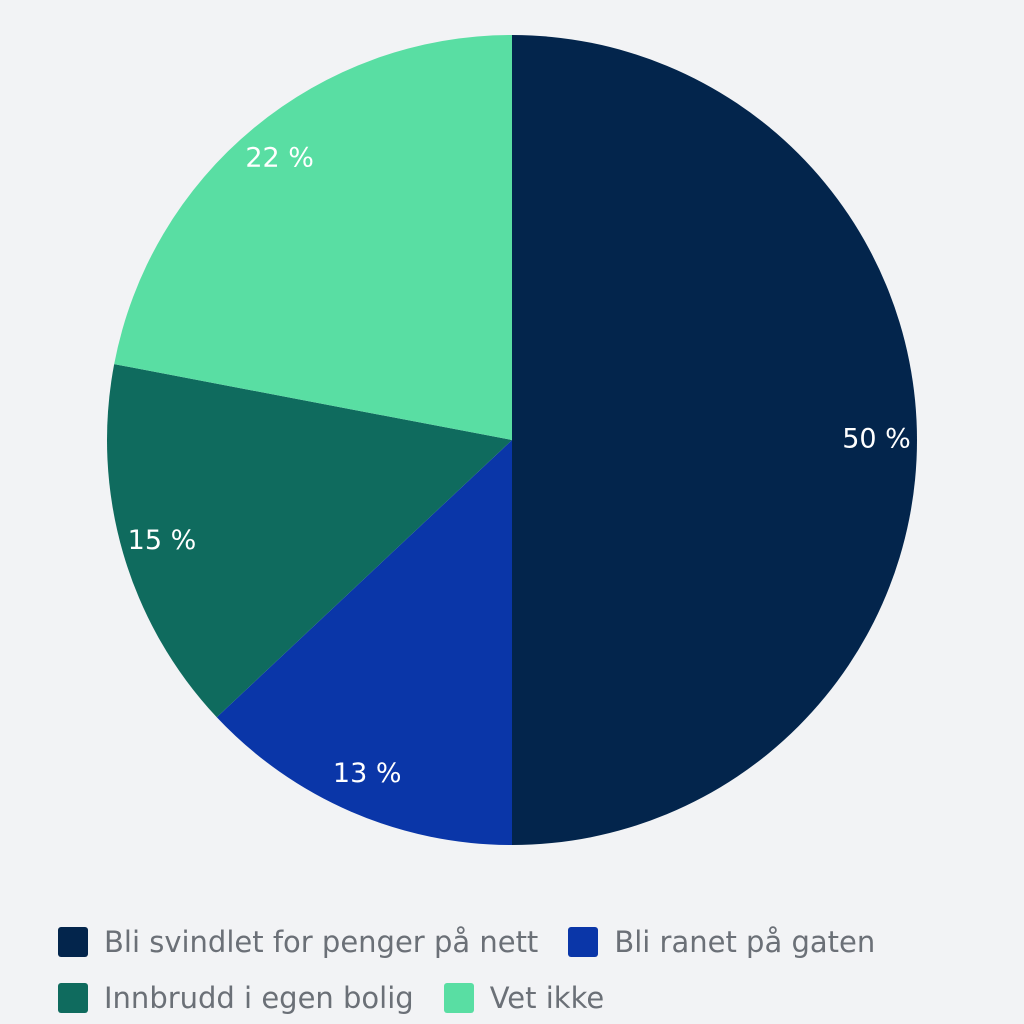 The width and height of the screenshot is (1024, 1024). I want to click on pie-slice-value-label: 22 %, so click(279, 158).